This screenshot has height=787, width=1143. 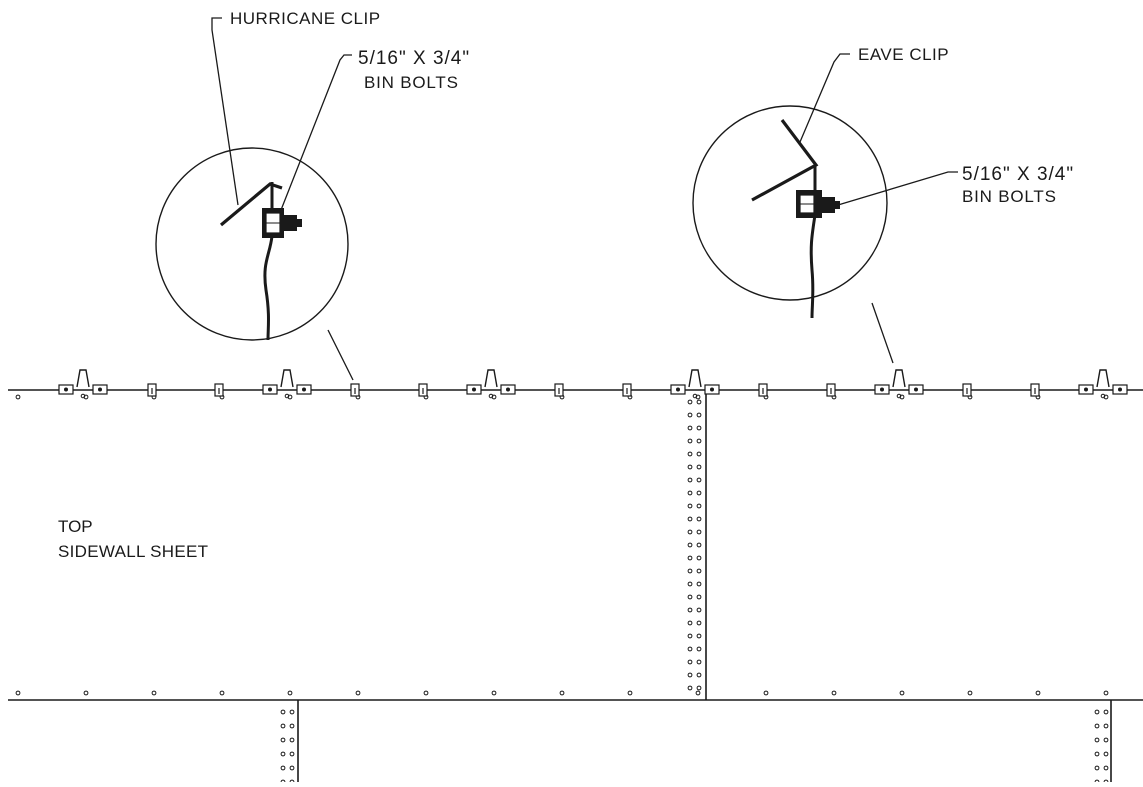 I want to click on hurricane-clip-row, so click(x=593, y=384).